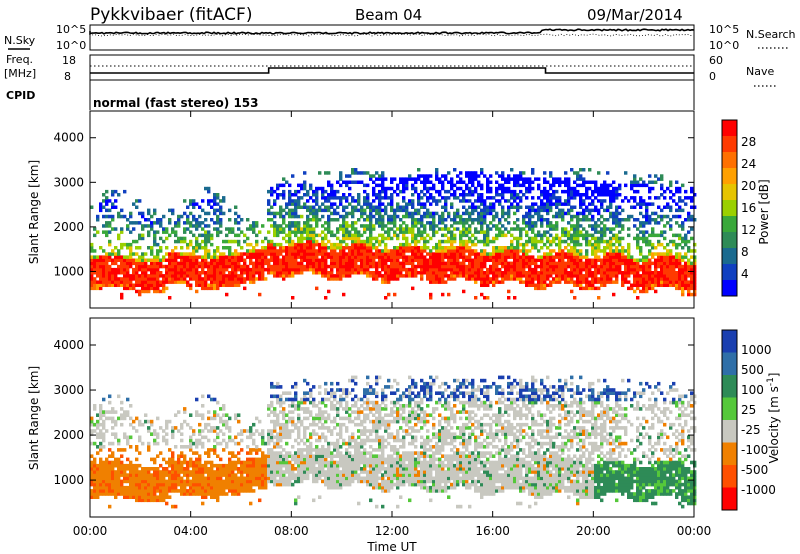 The image size is (800, 554). Describe the element at coordinates (388, 15) in the screenshot. I see `beam-title: Beam 04` at that location.